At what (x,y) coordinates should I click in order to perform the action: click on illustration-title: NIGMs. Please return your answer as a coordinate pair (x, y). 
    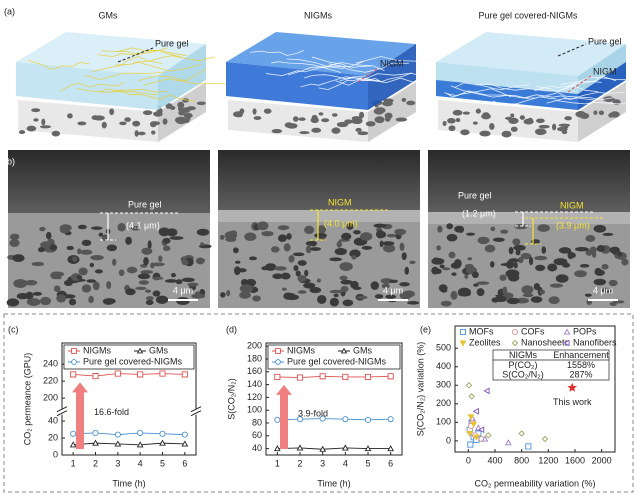
    Looking at the image, I should click on (318, 15).